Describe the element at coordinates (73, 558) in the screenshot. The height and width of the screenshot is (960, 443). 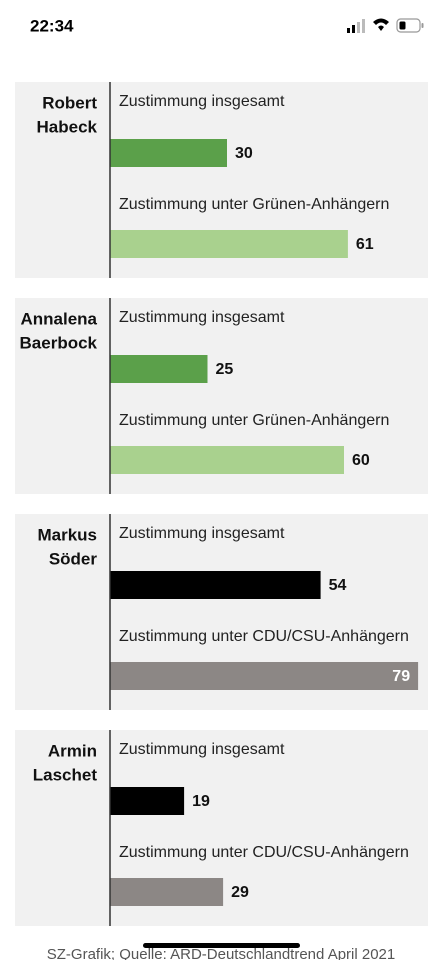
I see `panel-title: Söder` at that location.